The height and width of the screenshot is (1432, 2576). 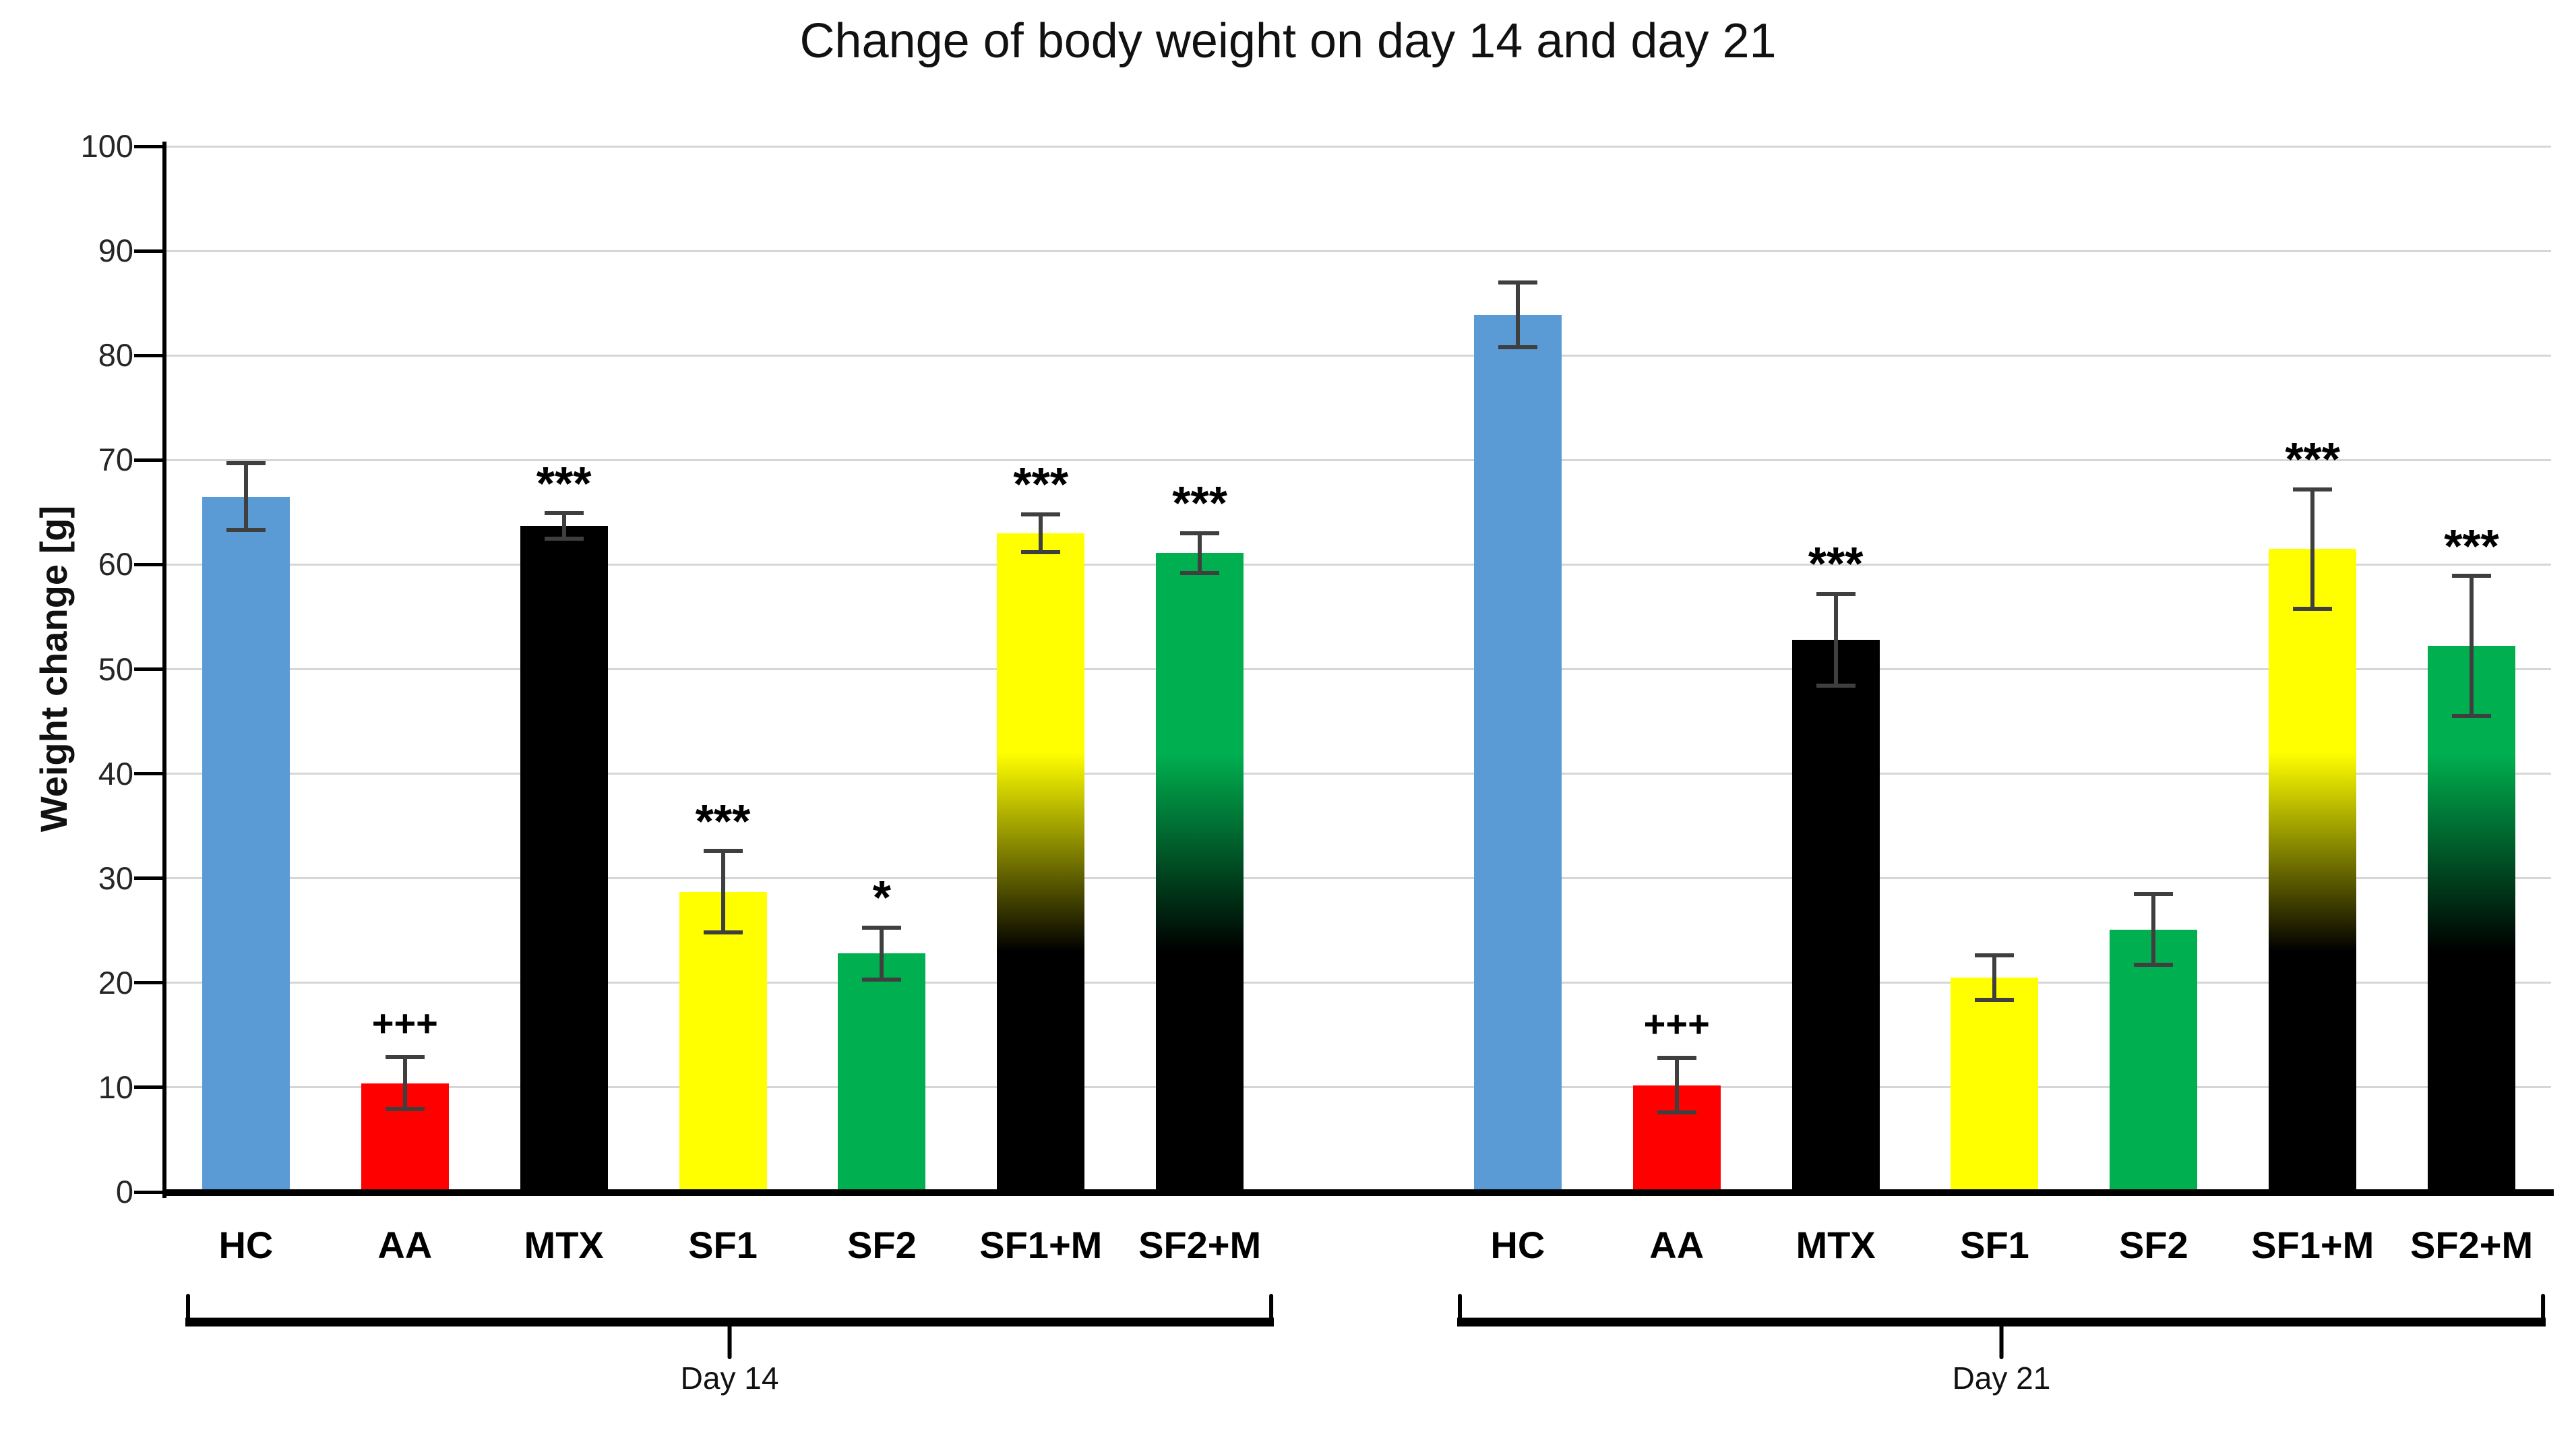 What do you see at coordinates (882, 980) in the screenshot?
I see `error-bar-cap-bottom-SF2` at bounding box center [882, 980].